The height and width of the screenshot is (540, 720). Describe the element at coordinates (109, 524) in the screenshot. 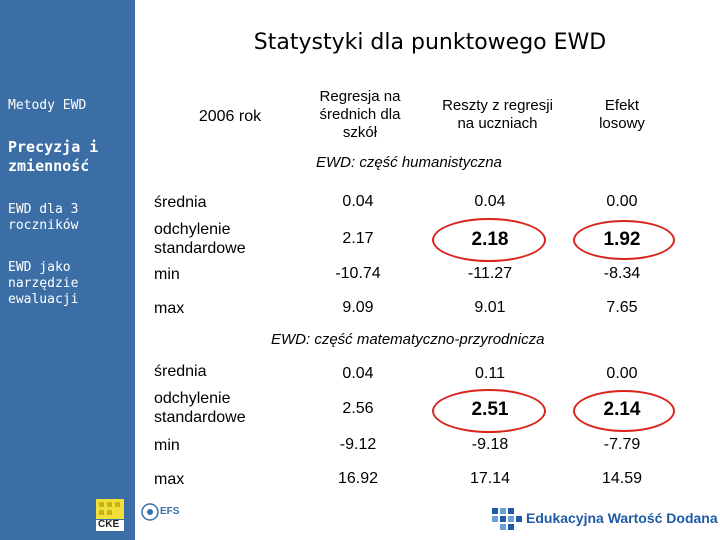

I see `cke-logo-text: CKE` at that location.